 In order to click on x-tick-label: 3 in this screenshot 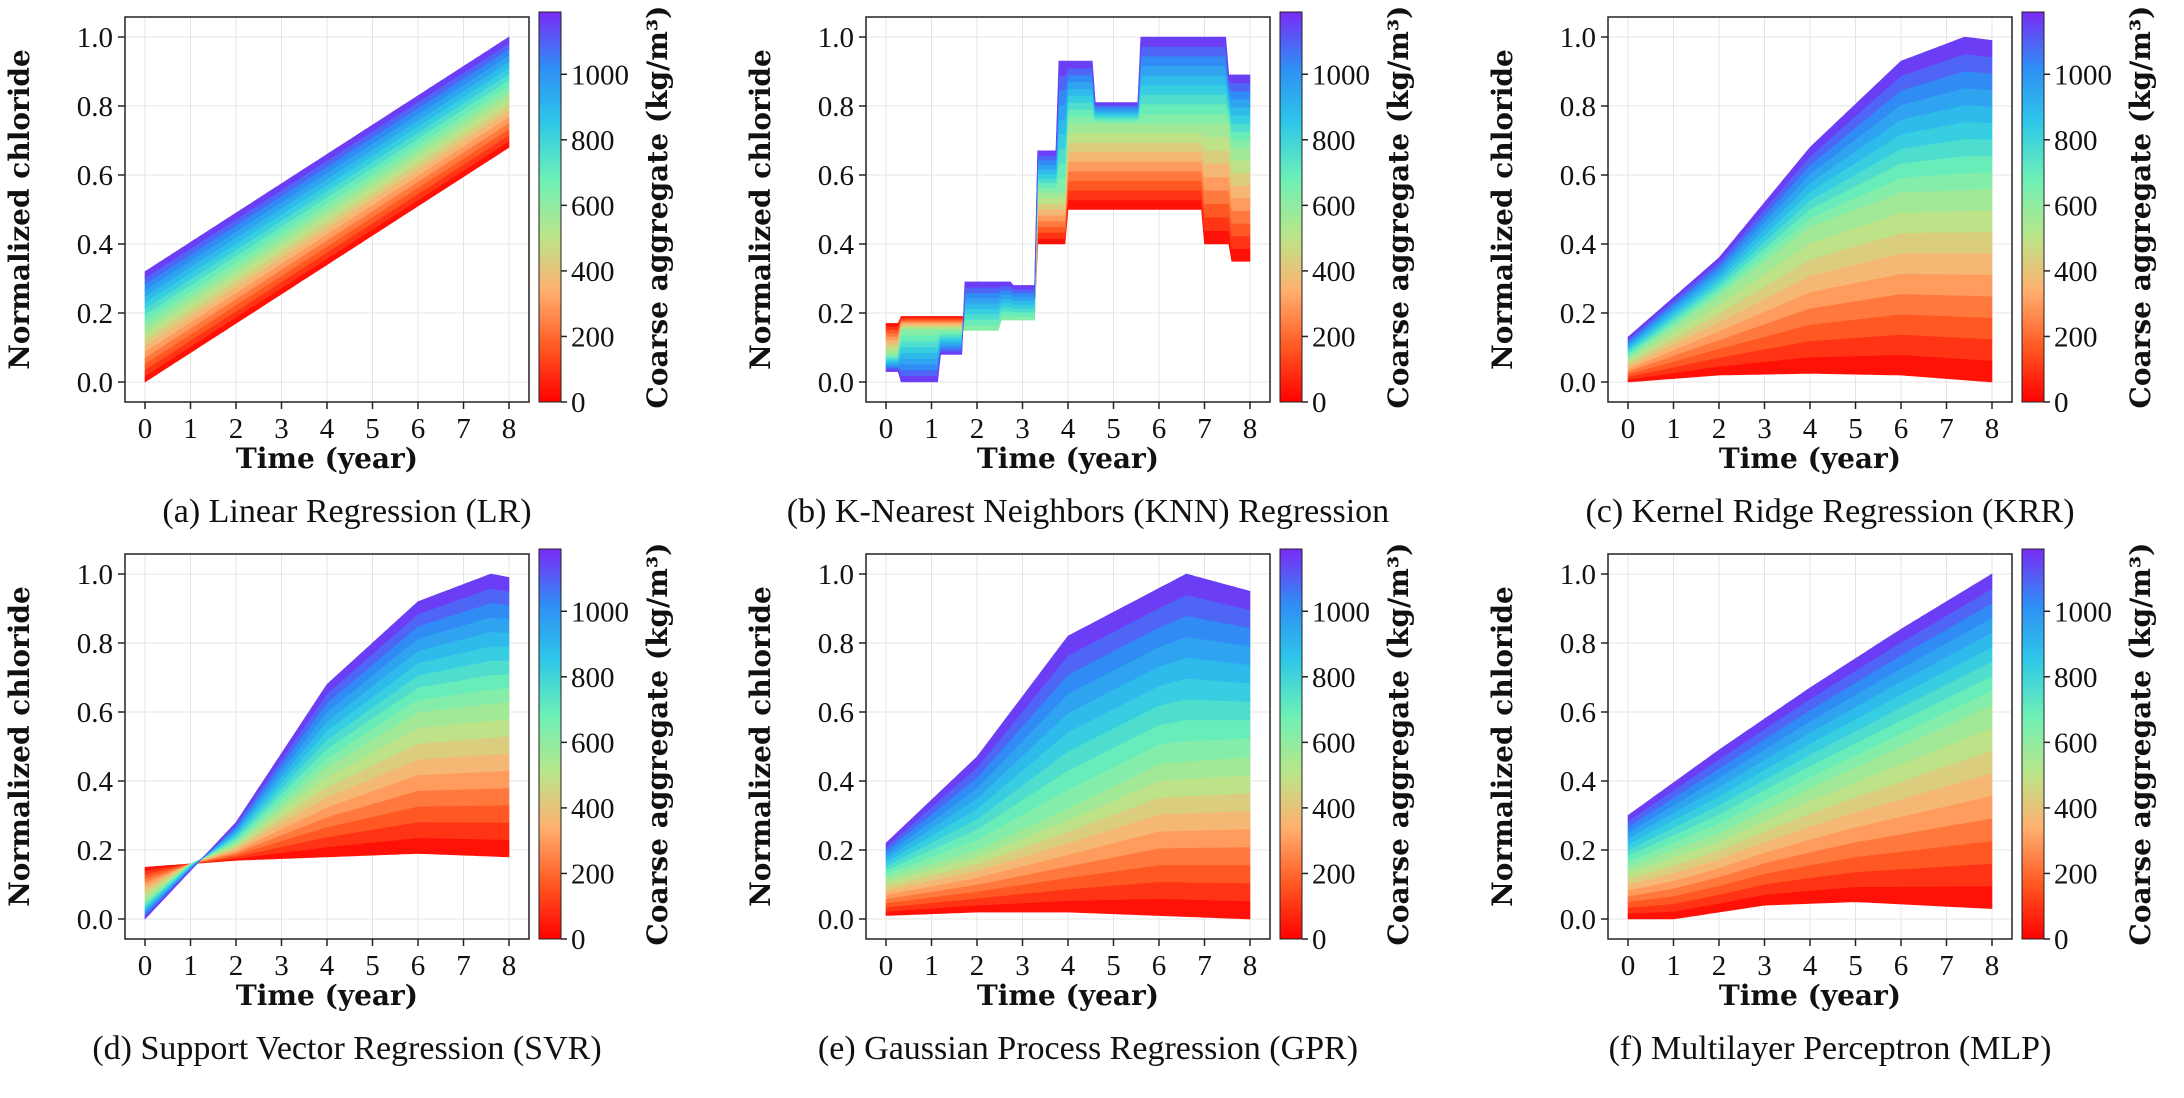, I will do `click(1764, 966)`.